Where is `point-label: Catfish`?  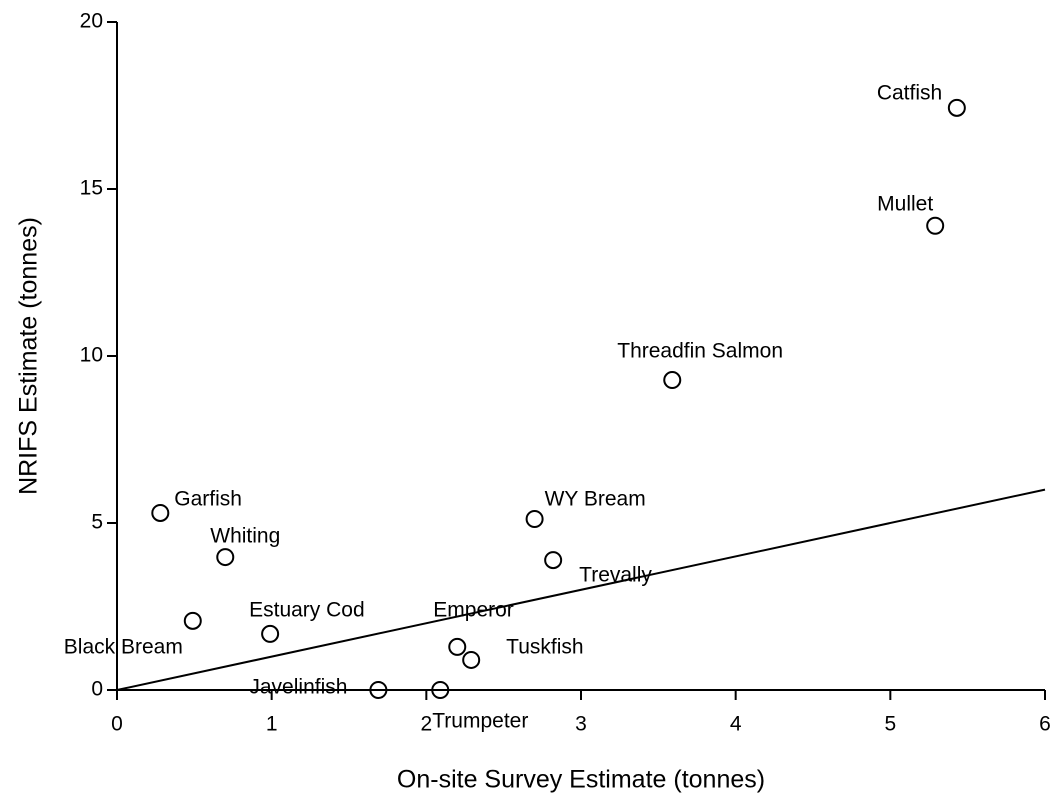 point-label: Catfish is located at coordinates (909, 92).